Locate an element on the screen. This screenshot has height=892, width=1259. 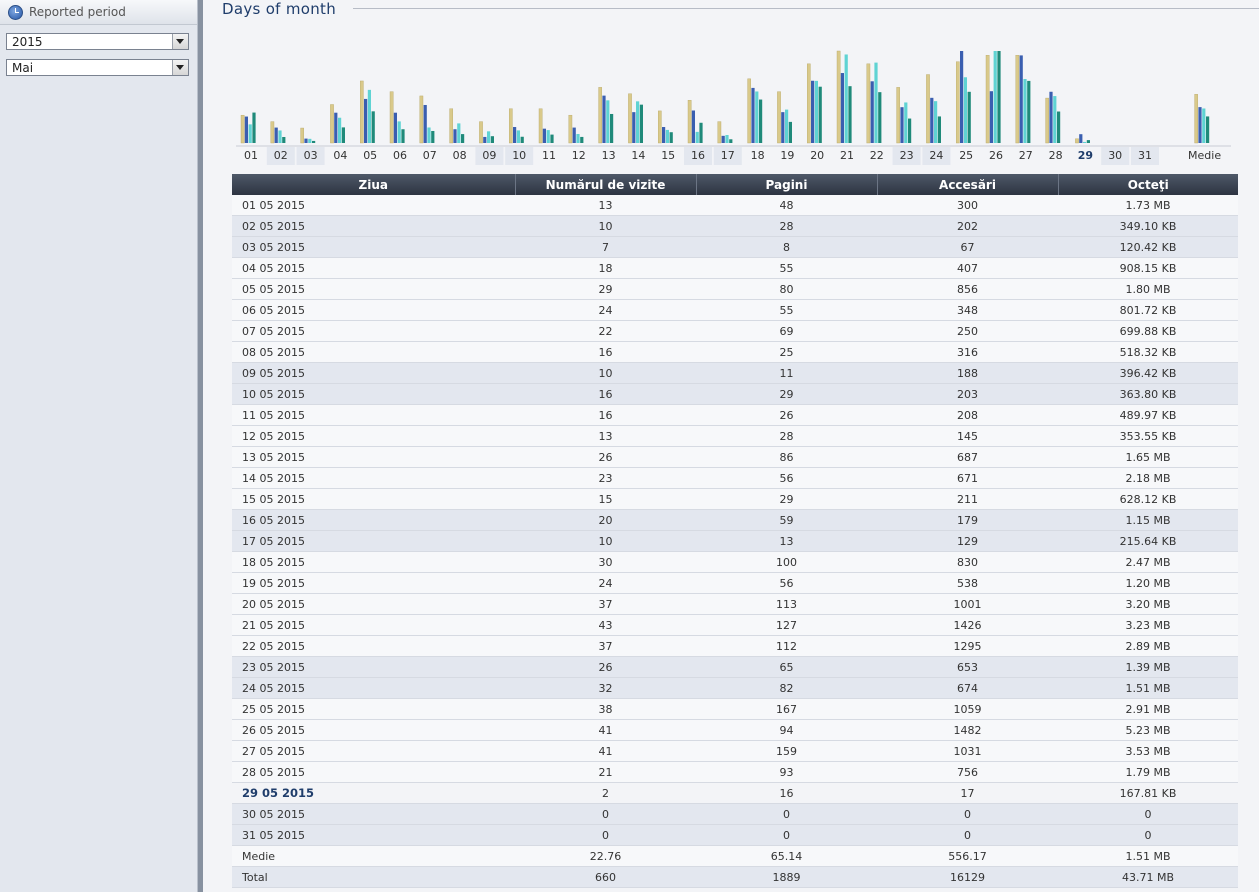
month-select: Mai is located at coordinates (97, 67).